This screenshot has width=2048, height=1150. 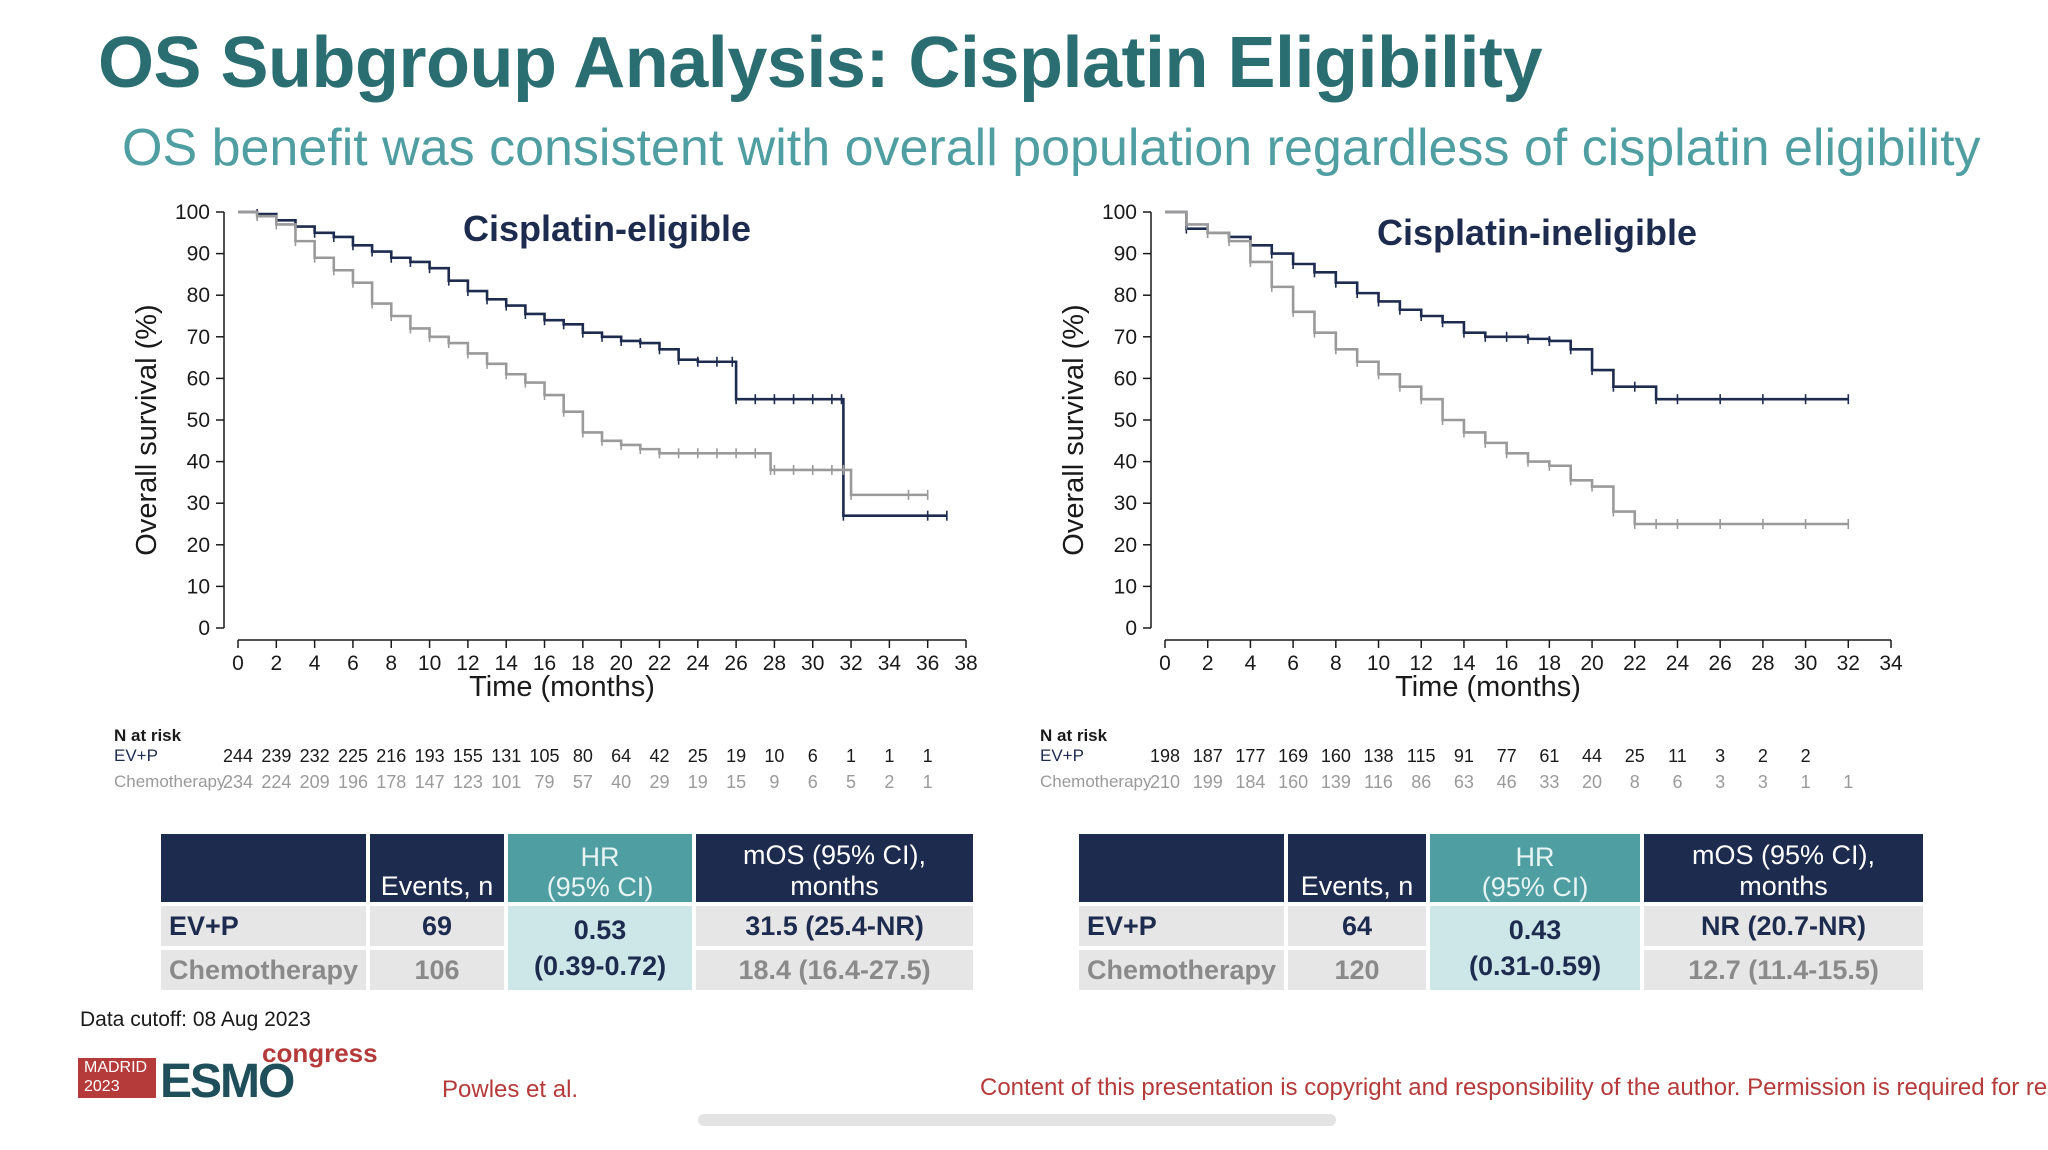 I want to click on x-tick-label: 34, so click(x=1891, y=663).